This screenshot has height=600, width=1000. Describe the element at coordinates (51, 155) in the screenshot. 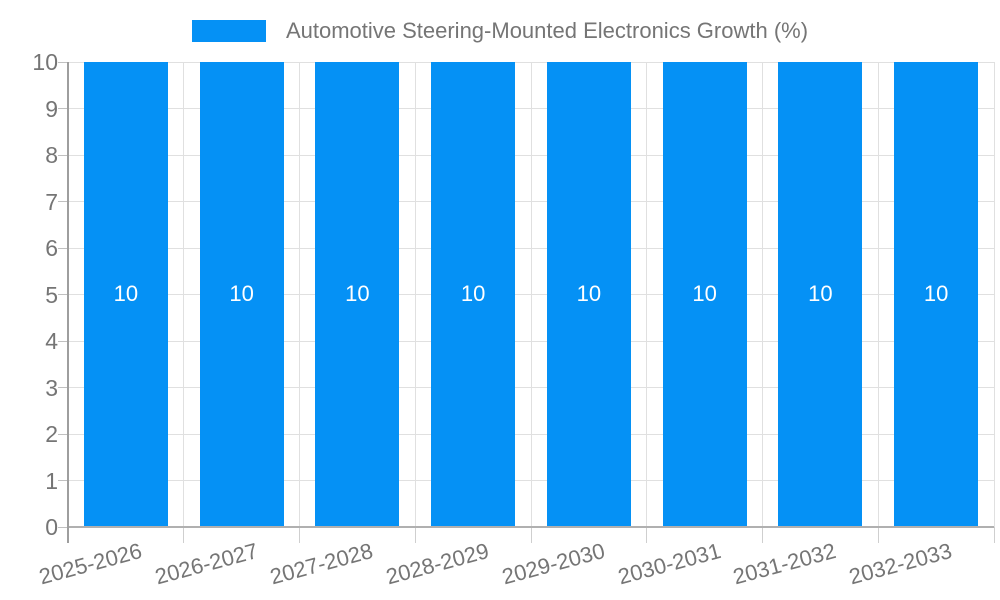

I see `y-tick-label: 8` at that location.